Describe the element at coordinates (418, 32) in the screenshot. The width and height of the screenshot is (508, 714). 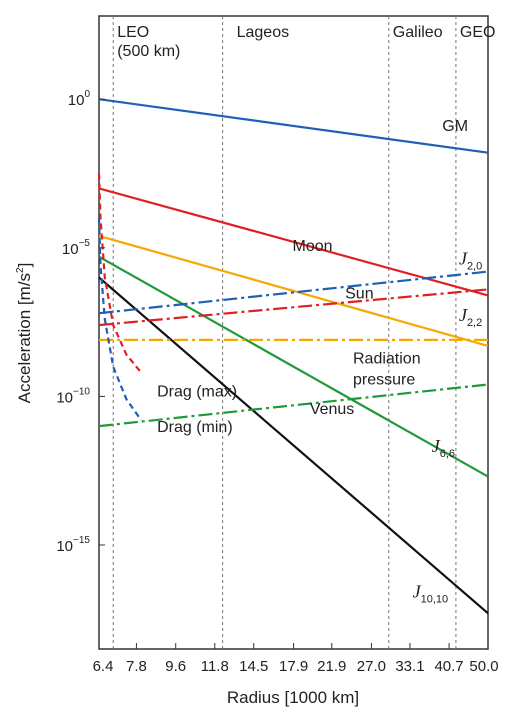
I see `orbit-label-galileo: Galileo` at that location.